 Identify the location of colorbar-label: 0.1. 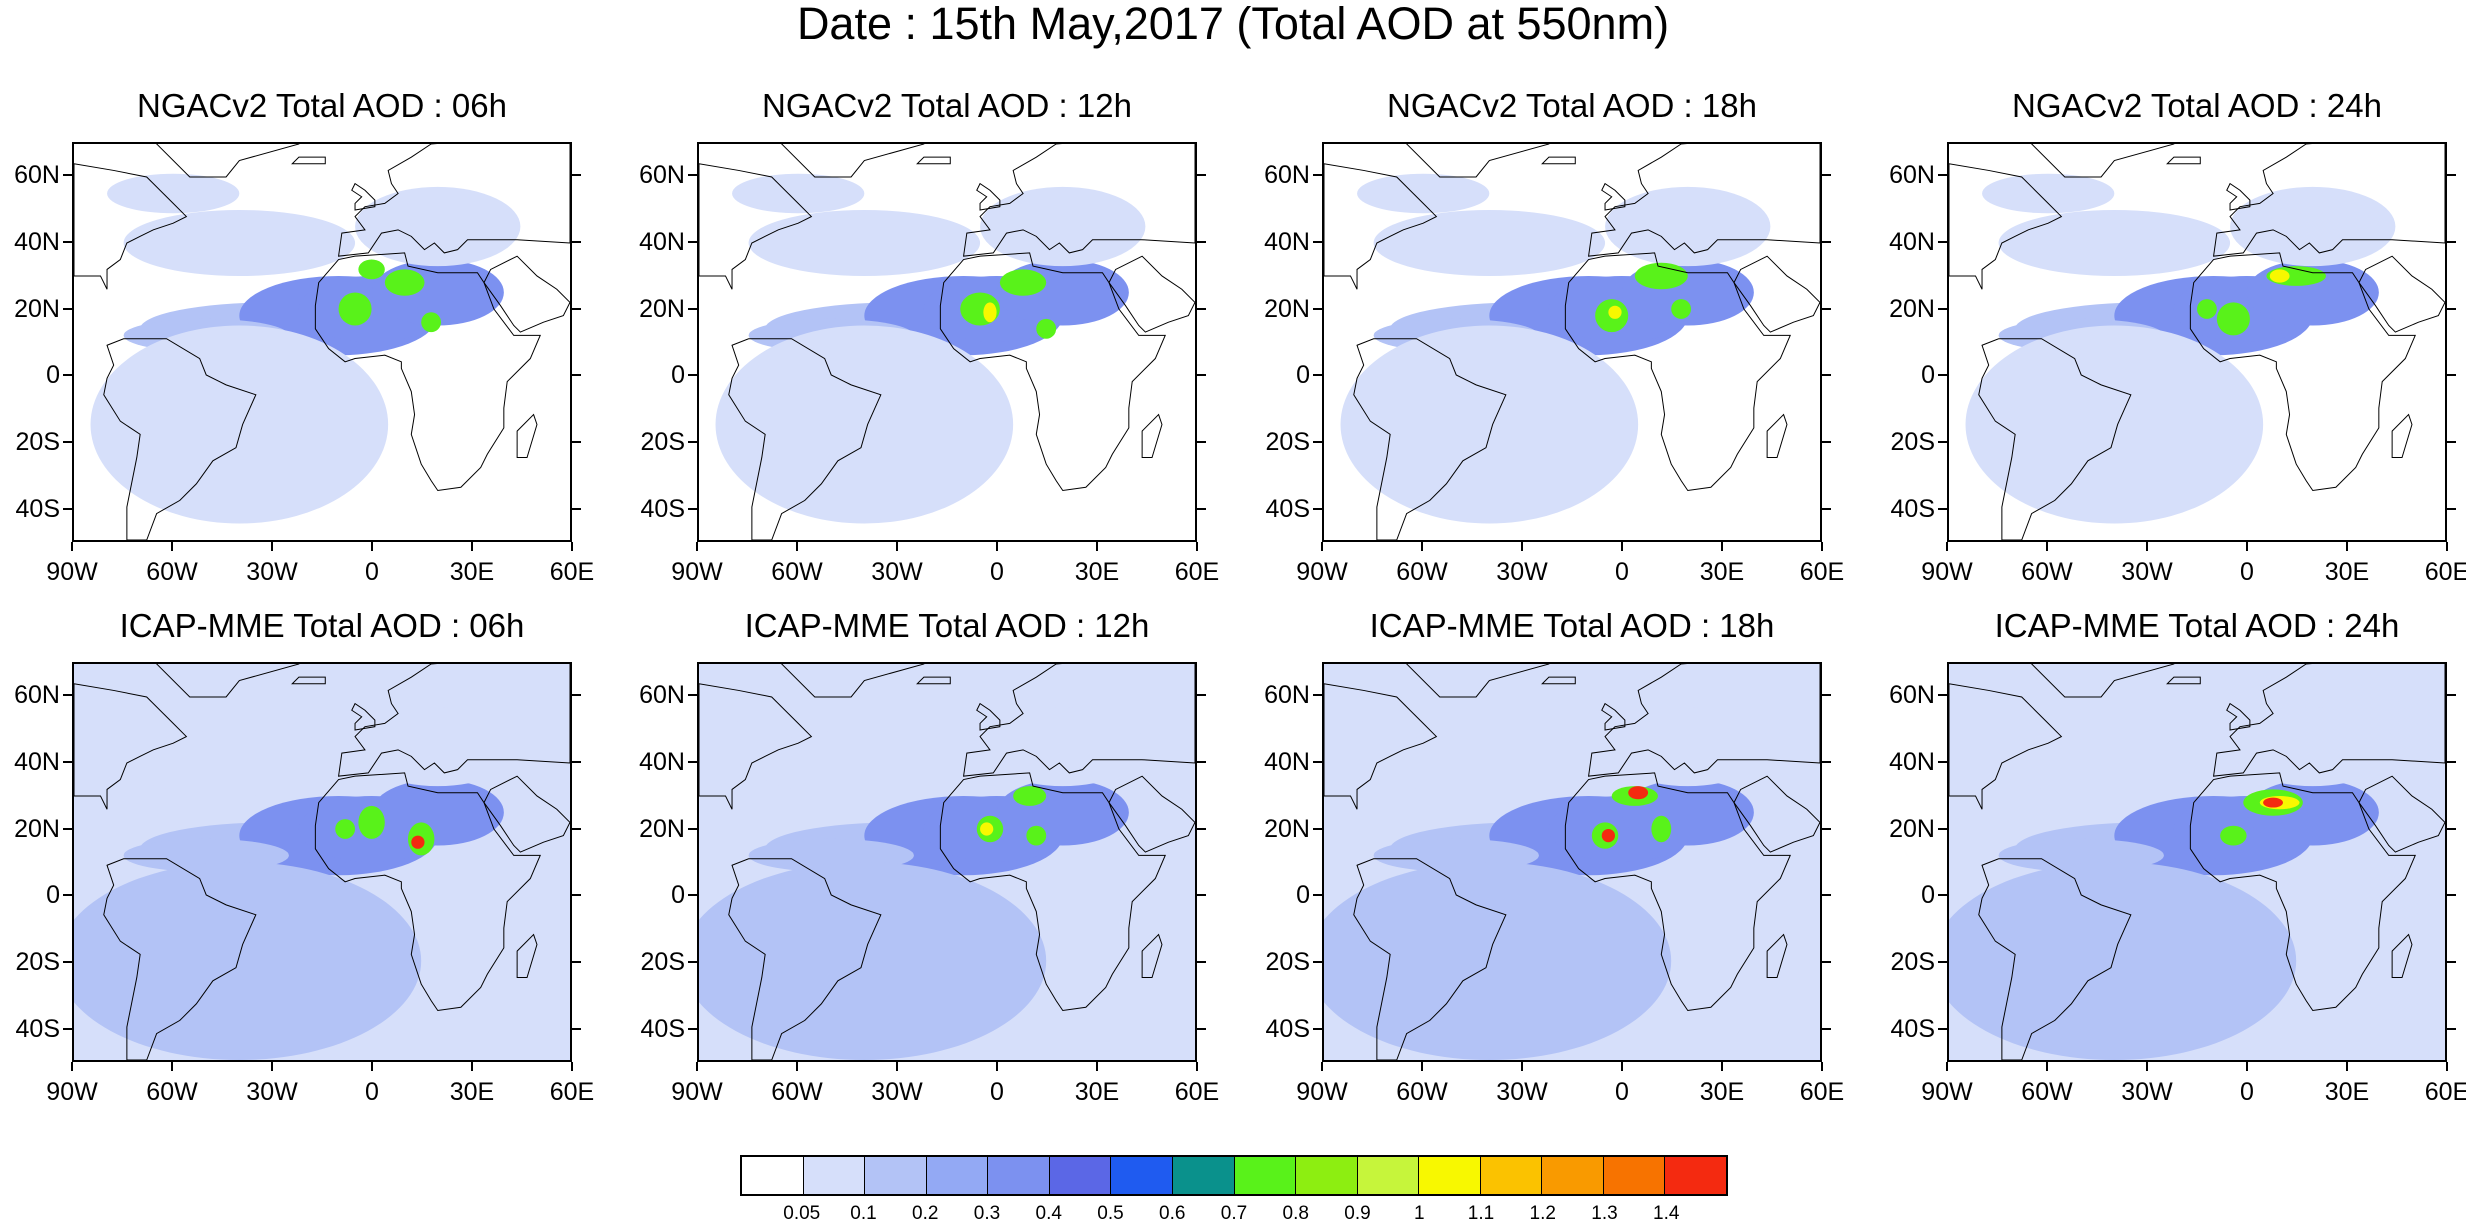
(863, 1213).